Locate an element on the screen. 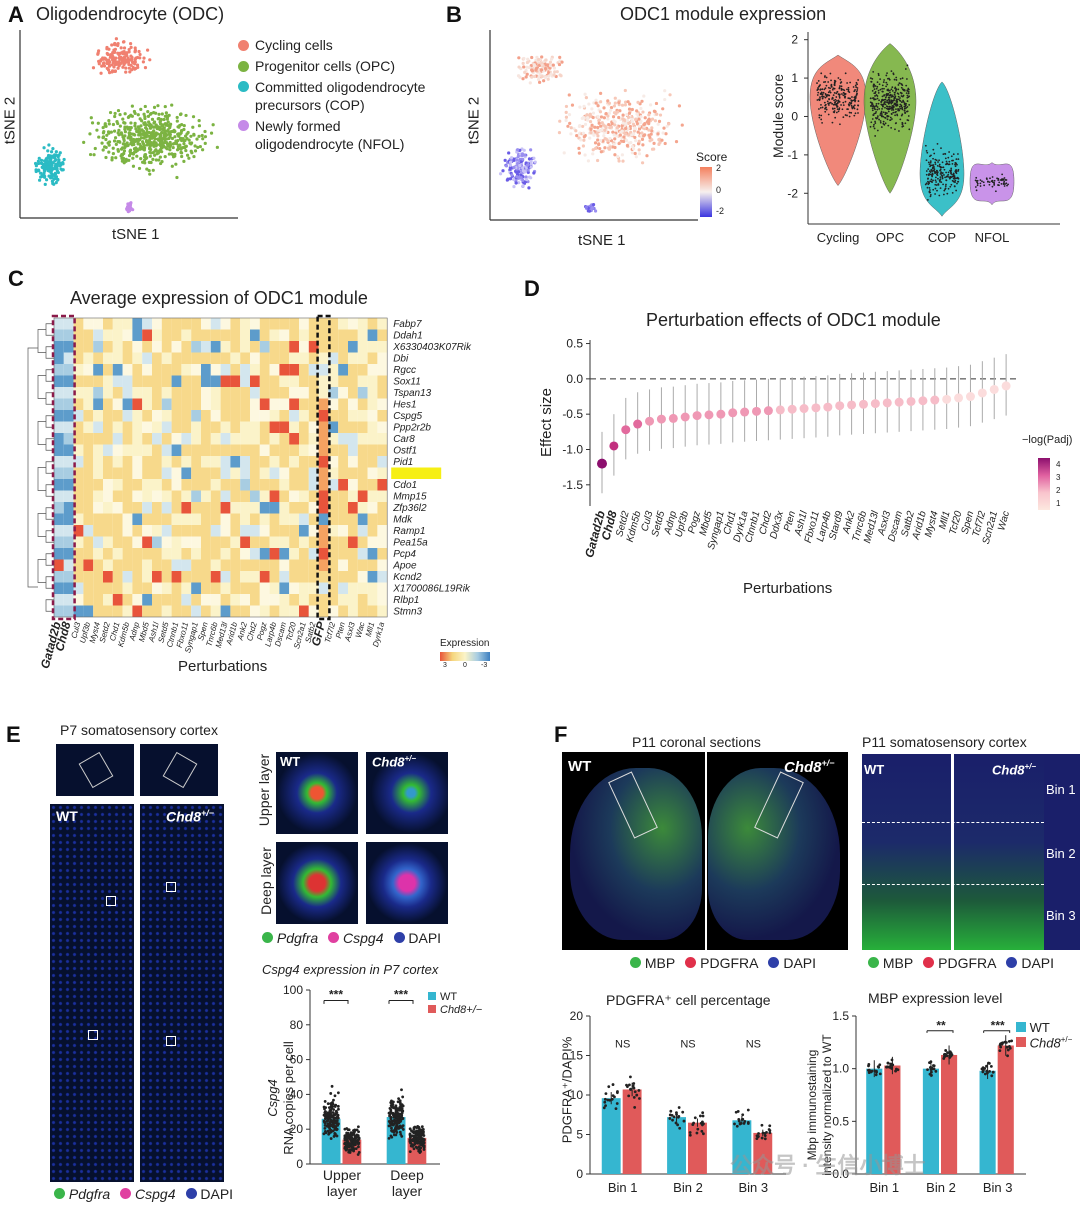  coronal-stain-legend: MBP PDGFRA DAPI is located at coordinates (723, 963).